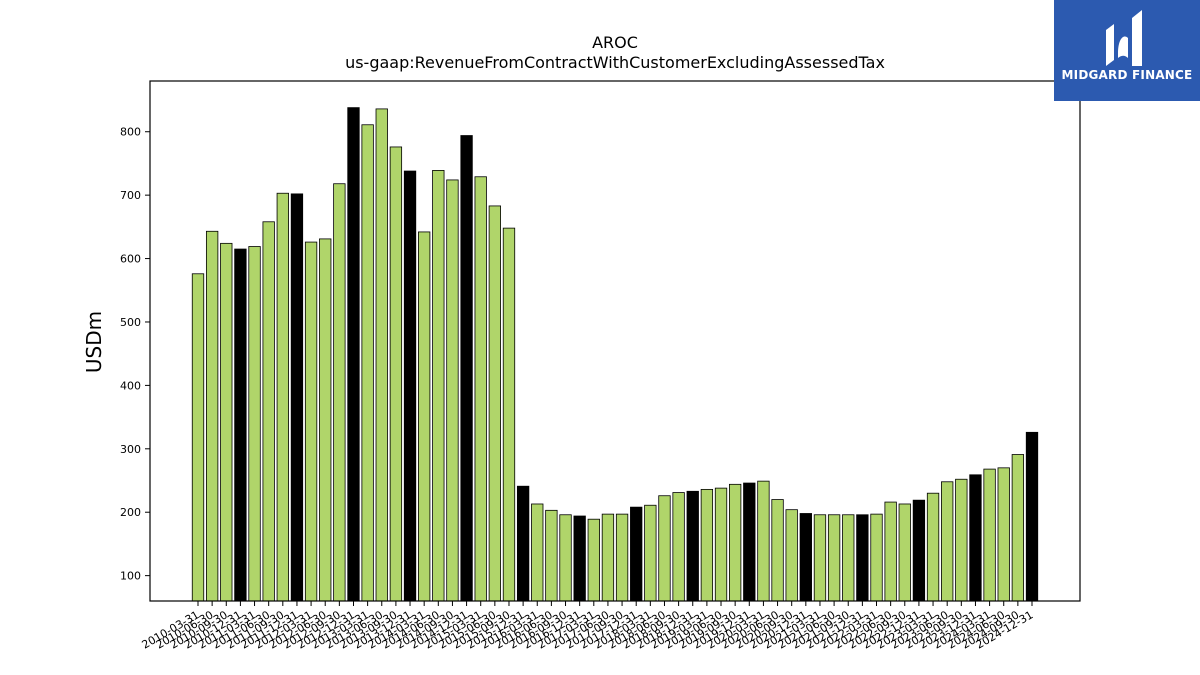  Describe the element at coordinates (1124, 38) in the screenshot. I see `logo-mark-icon` at that location.